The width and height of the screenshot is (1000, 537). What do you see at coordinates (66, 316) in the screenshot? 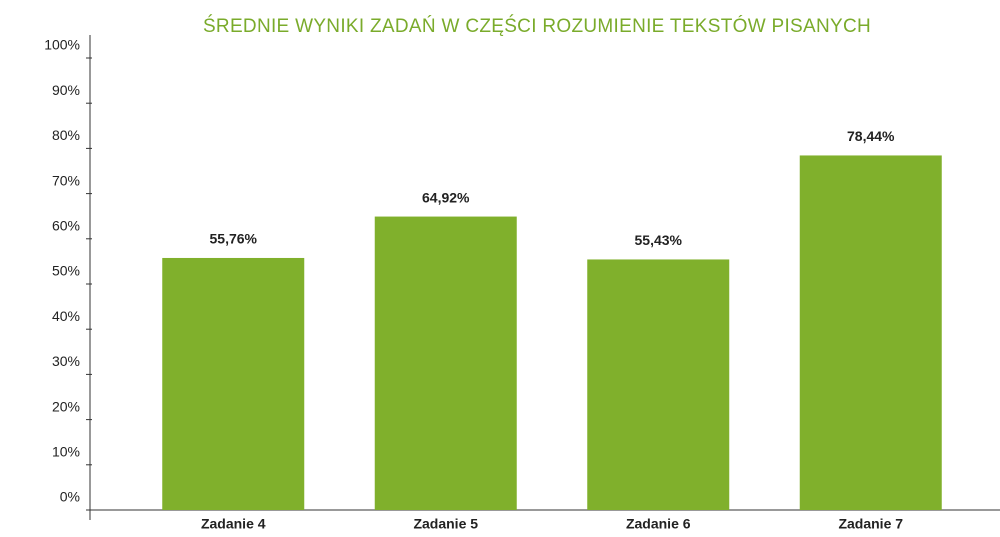
I see `y-tick-label: 40%` at bounding box center [66, 316].